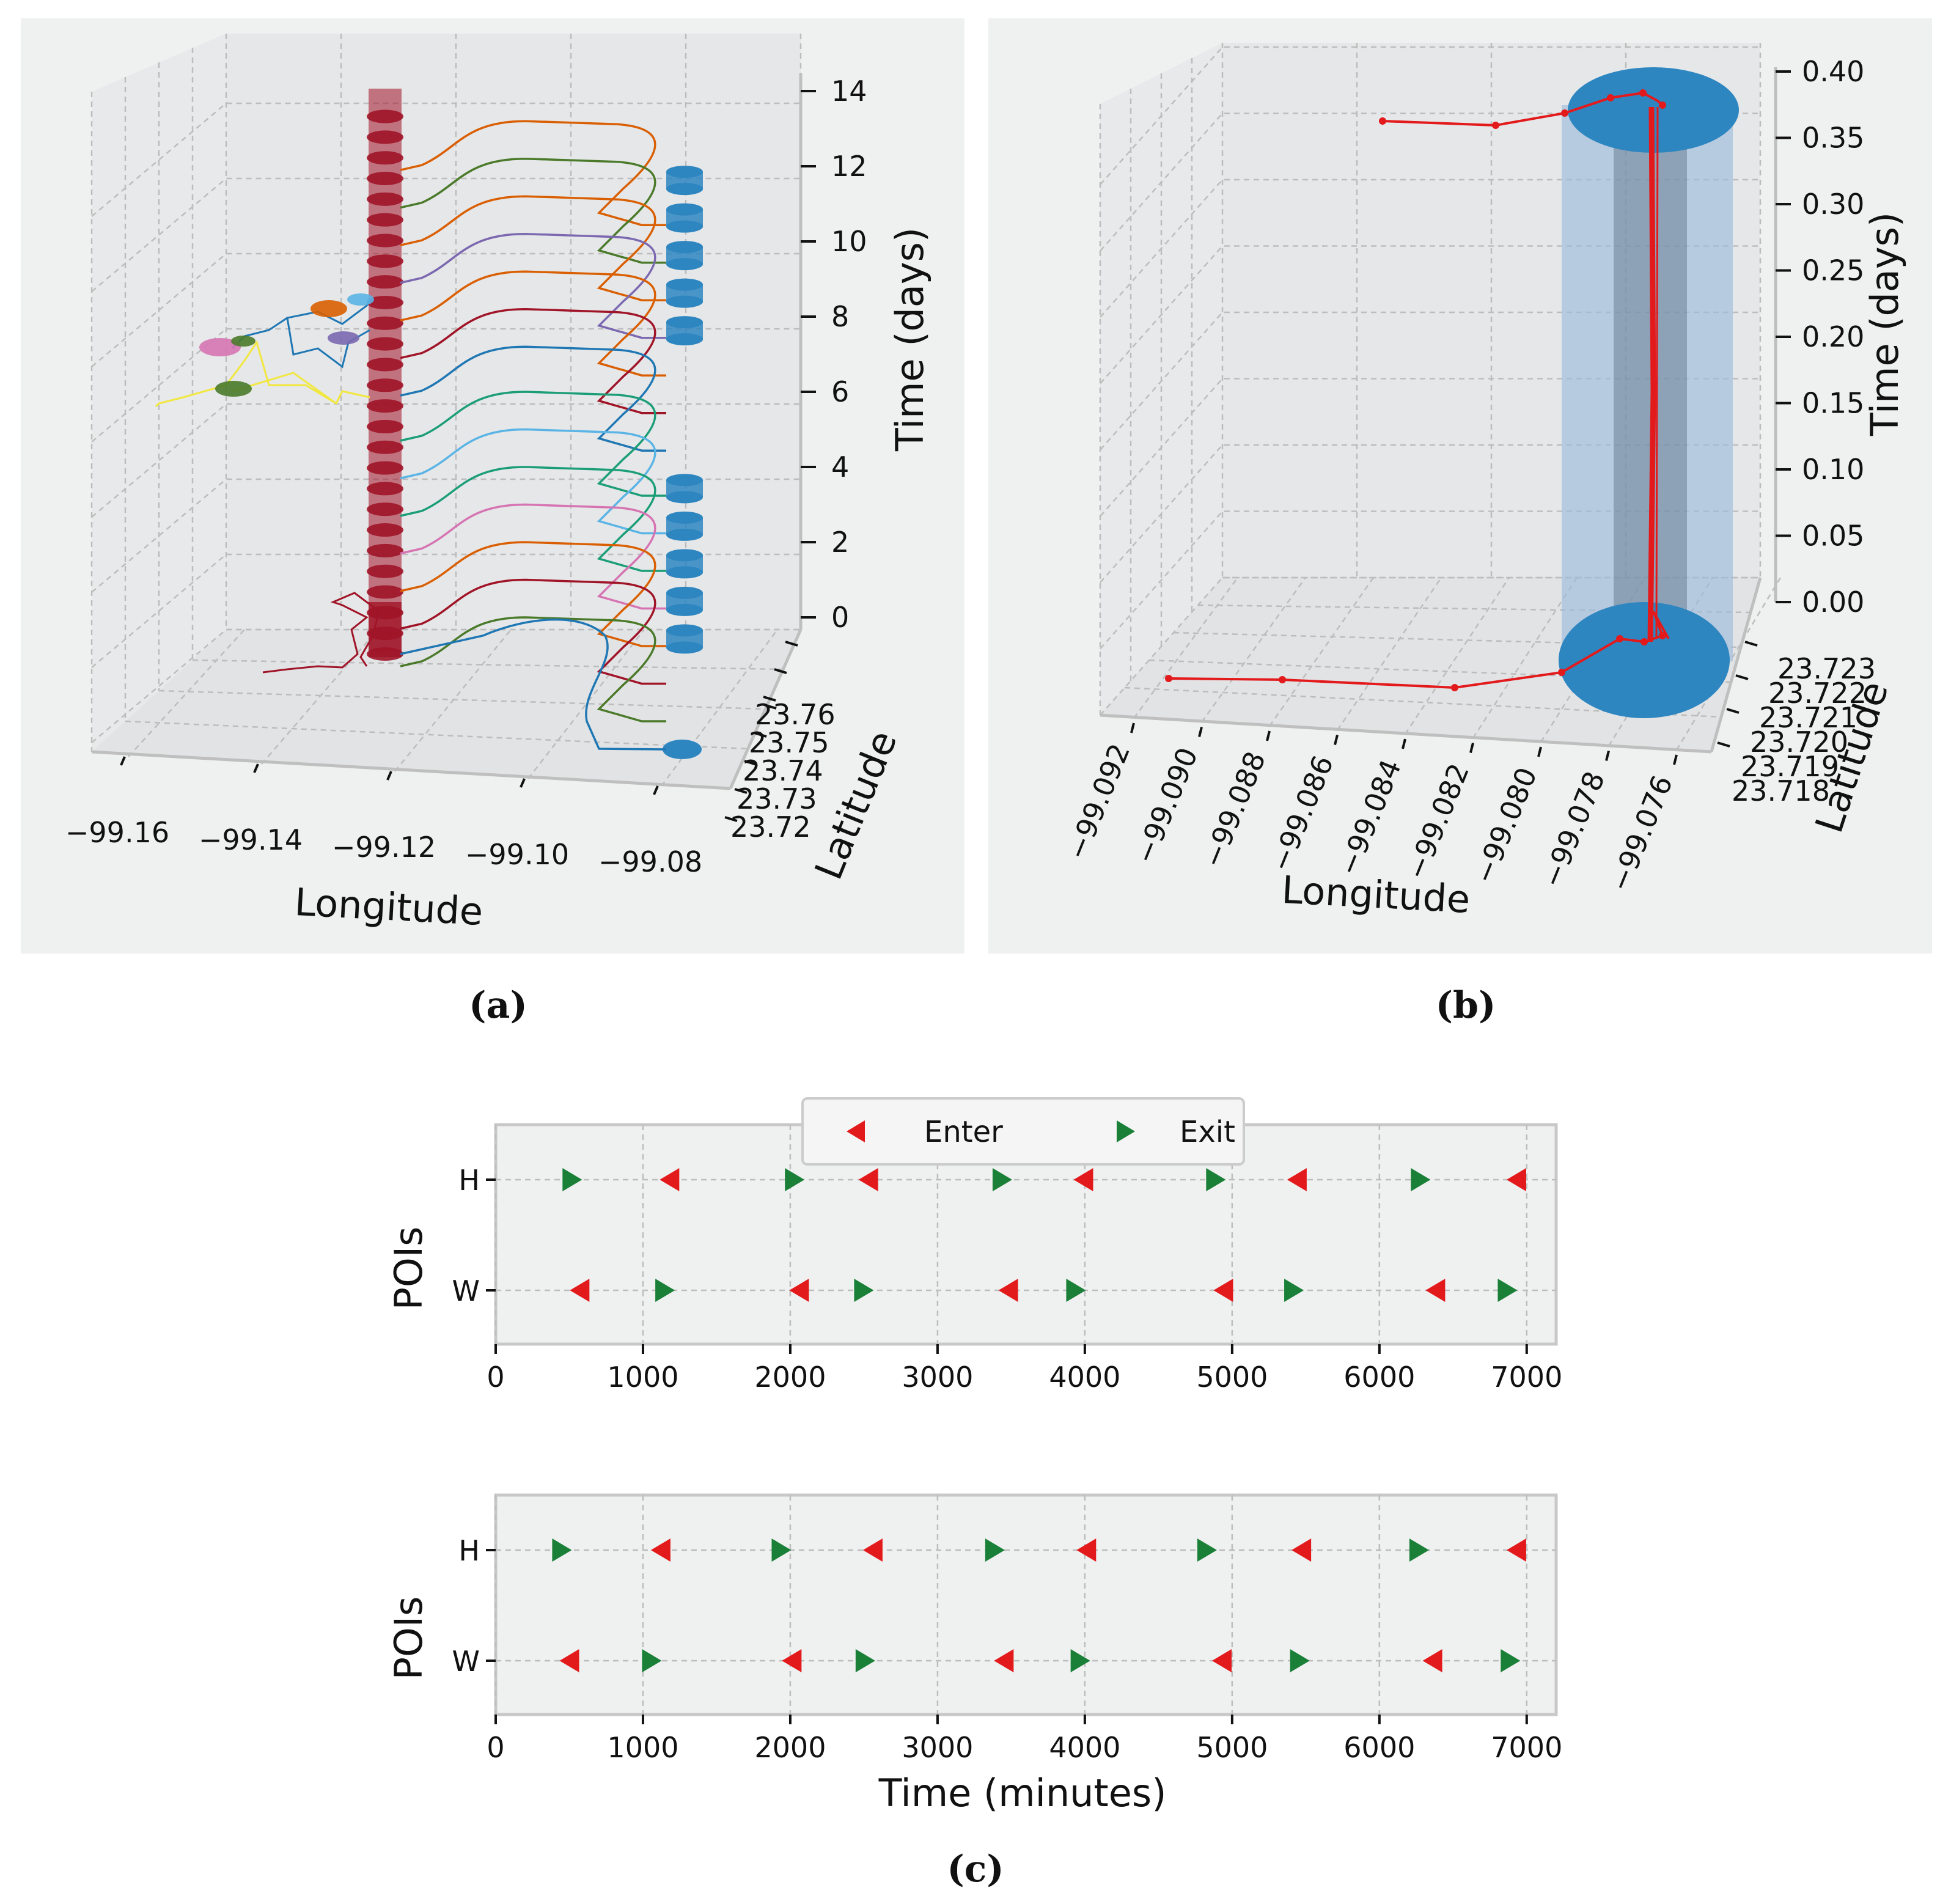 The height and width of the screenshot is (1904, 1951). Describe the element at coordinates (1833, 204) in the screenshot. I see `z-tick-label: 0.30` at that location.